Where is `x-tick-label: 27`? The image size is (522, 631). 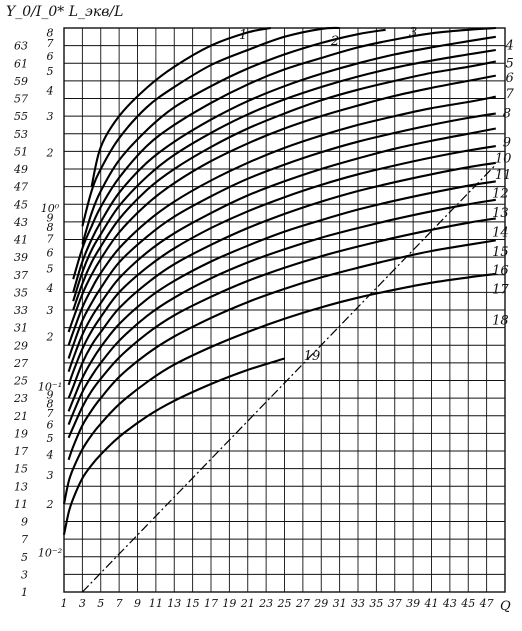
x-tick-label: 27 is located at coordinates (302, 603).